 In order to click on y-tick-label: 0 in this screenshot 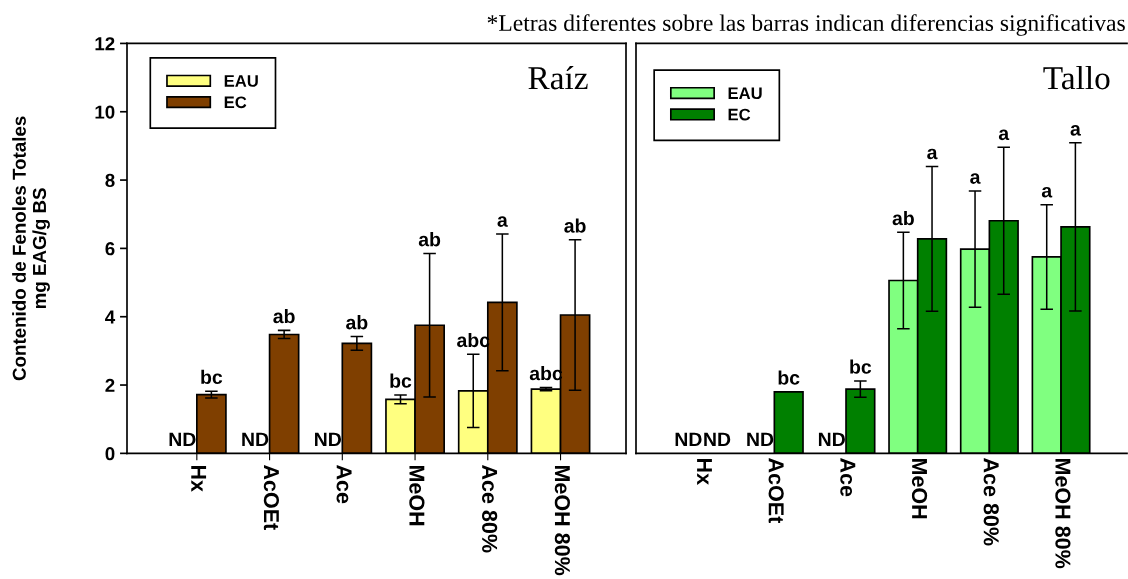, I will do `click(110, 454)`.